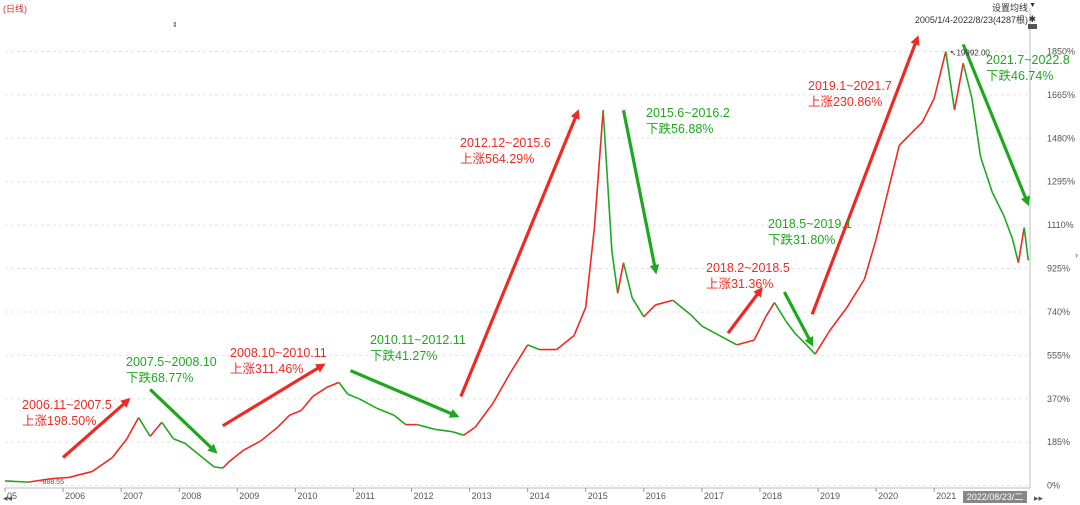  I want to click on pin-icon: ✱, so click(1032, 19).